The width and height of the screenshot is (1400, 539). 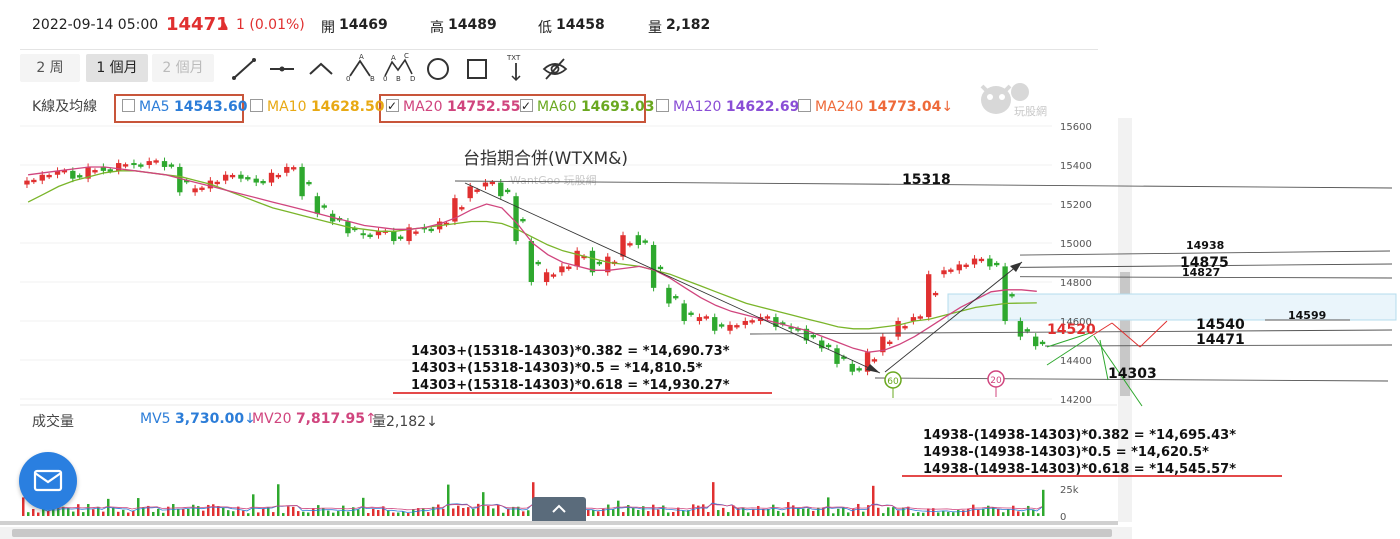 What do you see at coordinates (65, 107) in the screenshot?
I see `kline-ma-label: K線及均線` at bounding box center [65, 107].